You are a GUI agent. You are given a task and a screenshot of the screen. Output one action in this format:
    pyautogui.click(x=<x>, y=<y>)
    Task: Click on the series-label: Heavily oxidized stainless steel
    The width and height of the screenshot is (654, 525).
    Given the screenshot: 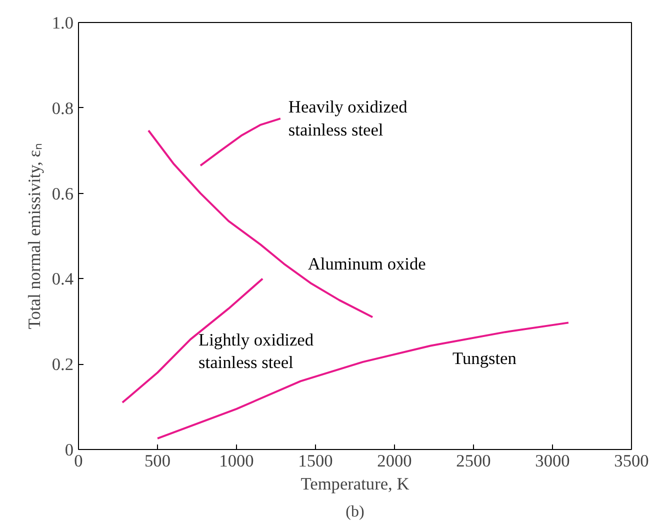 What is the action you would take?
    pyautogui.click(x=348, y=119)
    